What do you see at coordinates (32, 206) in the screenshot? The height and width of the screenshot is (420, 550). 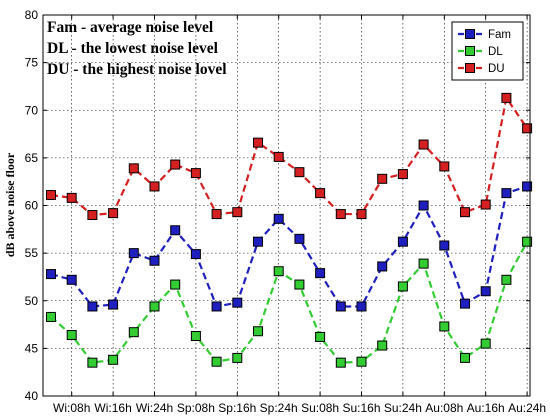 I see `y-tick-label: 60` at bounding box center [32, 206].